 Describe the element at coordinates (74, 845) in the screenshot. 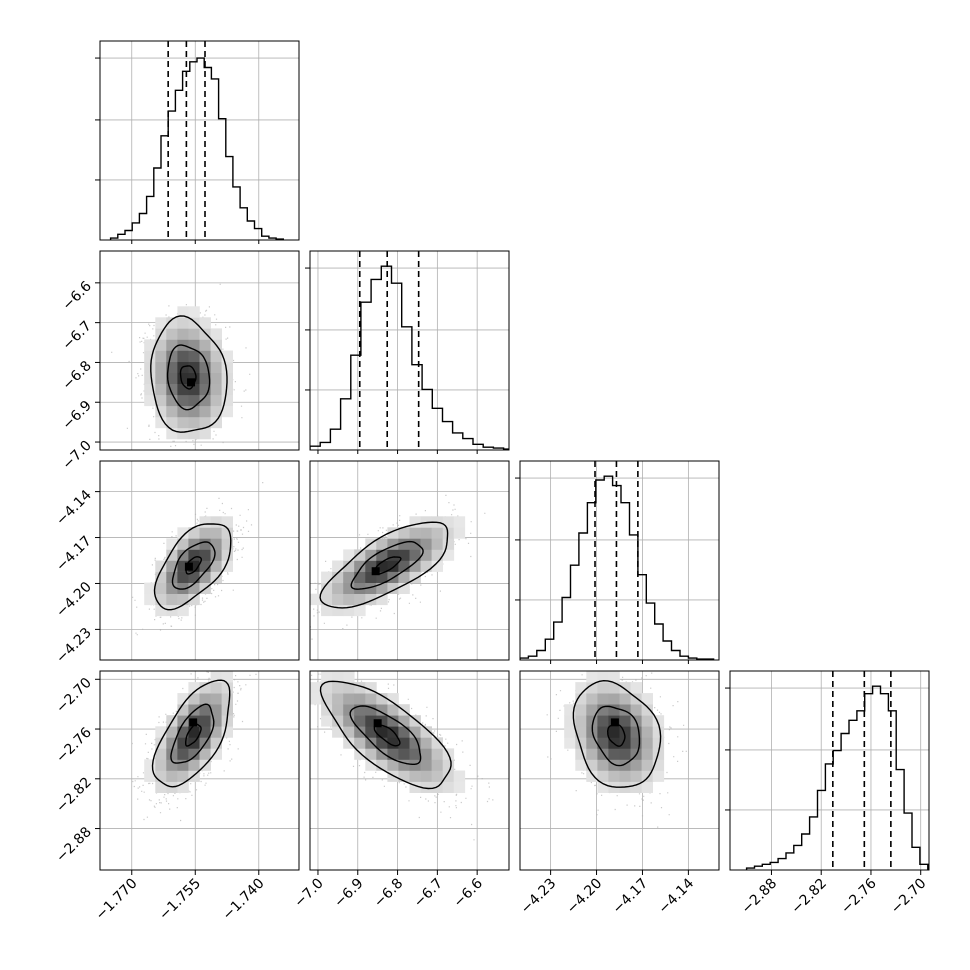

I see `y-axis-3-tick-label-0: −2.88` at that location.